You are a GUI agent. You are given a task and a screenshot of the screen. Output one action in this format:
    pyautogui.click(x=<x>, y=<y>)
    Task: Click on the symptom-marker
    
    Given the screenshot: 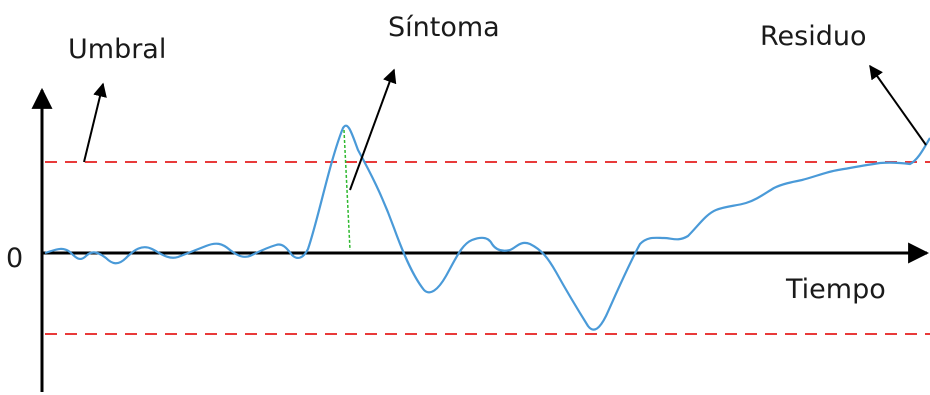 What is the action you would take?
    pyautogui.click(x=347, y=190)
    